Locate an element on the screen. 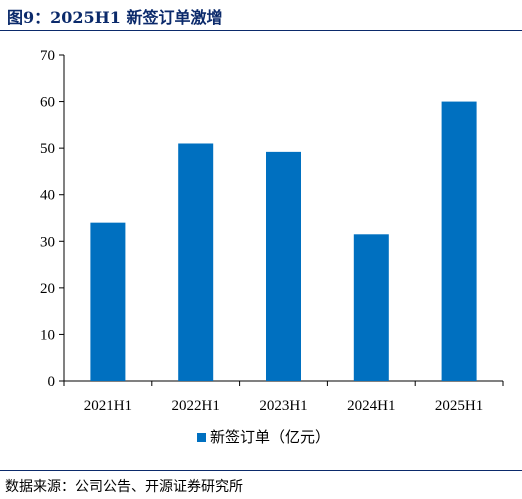  chart-title: 图9：2025H1 新签订单激增 is located at coordinates (115, 17).